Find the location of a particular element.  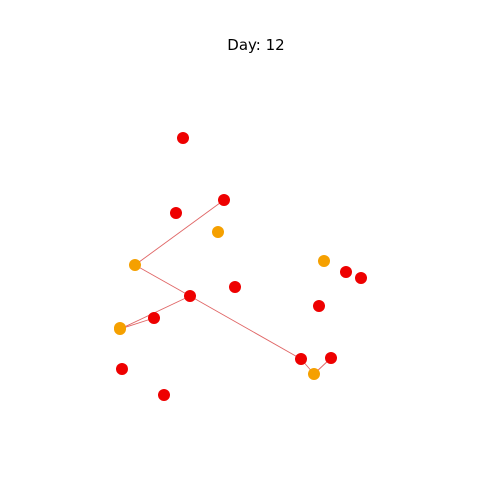

node-n10 is located at coordinates (120, 329).